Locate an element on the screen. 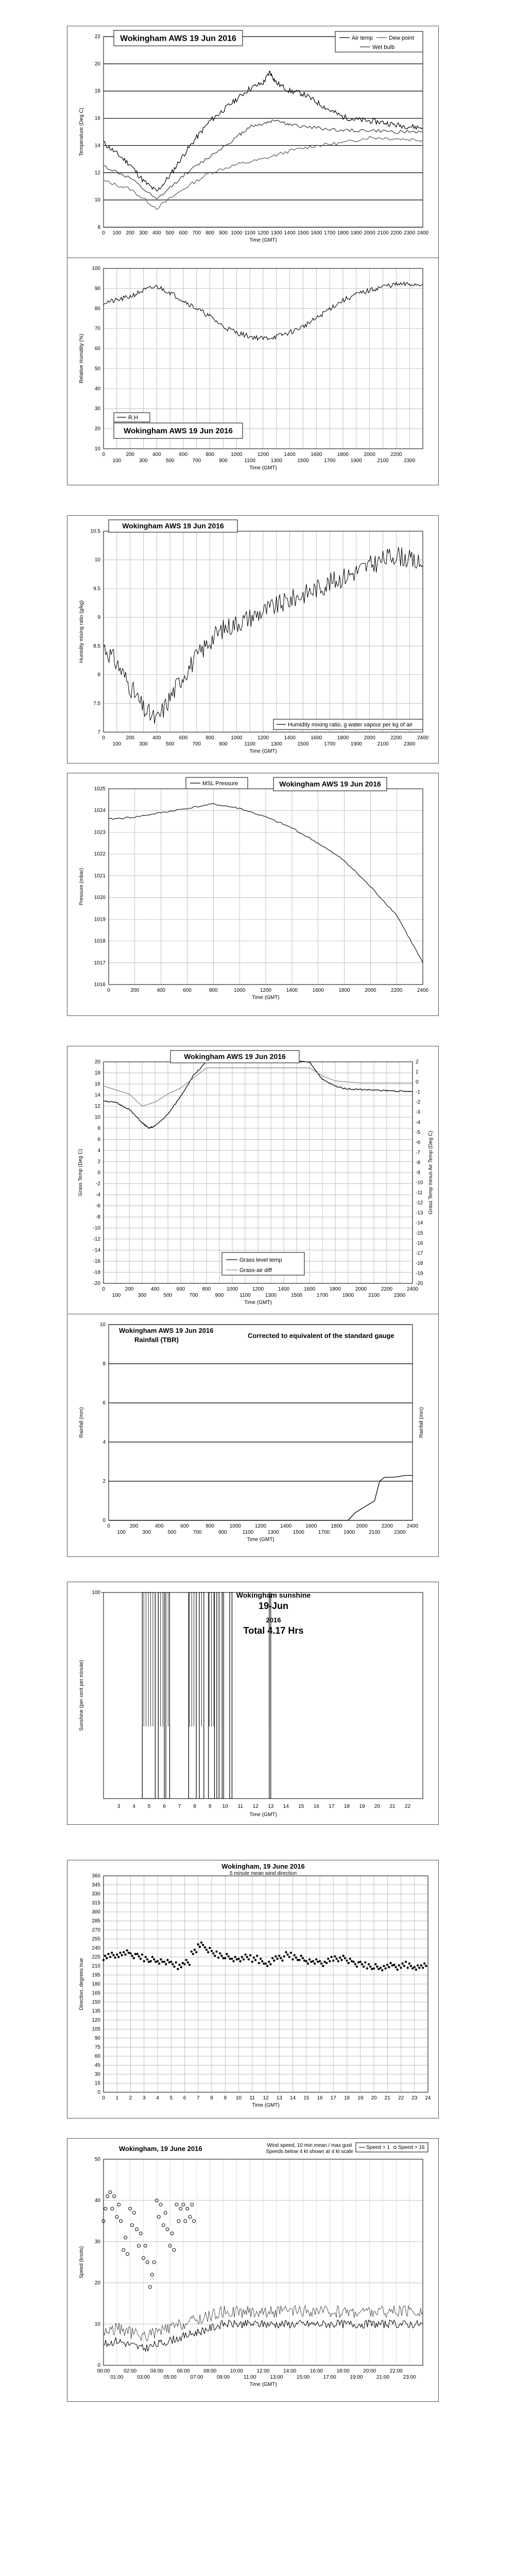 The height and width of the screenshot is (2576, 515). y2-tick-label: -16 is located at coordinates (419, 1243).